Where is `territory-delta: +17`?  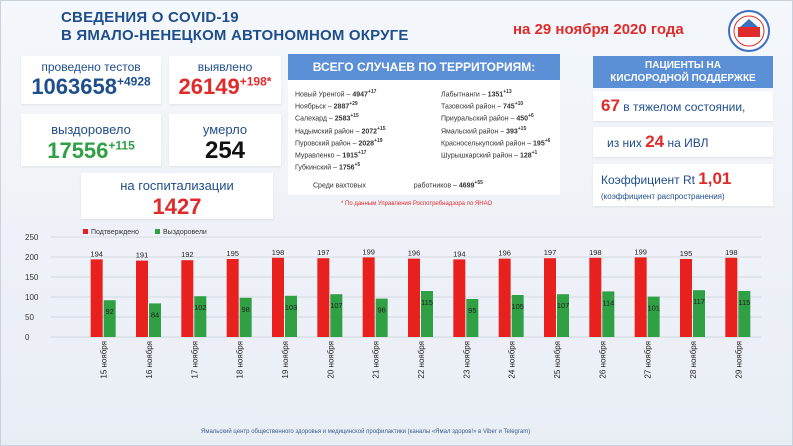 territory-delta: +17 is located at coordinates (372, 92).